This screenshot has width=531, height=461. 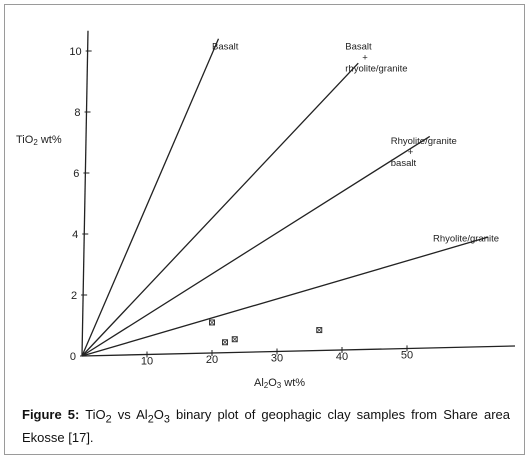 What do you see at coordinates (73, 357) in the screenshot?
I see `y-tick-label: 0` at bounding box center [73, 357].